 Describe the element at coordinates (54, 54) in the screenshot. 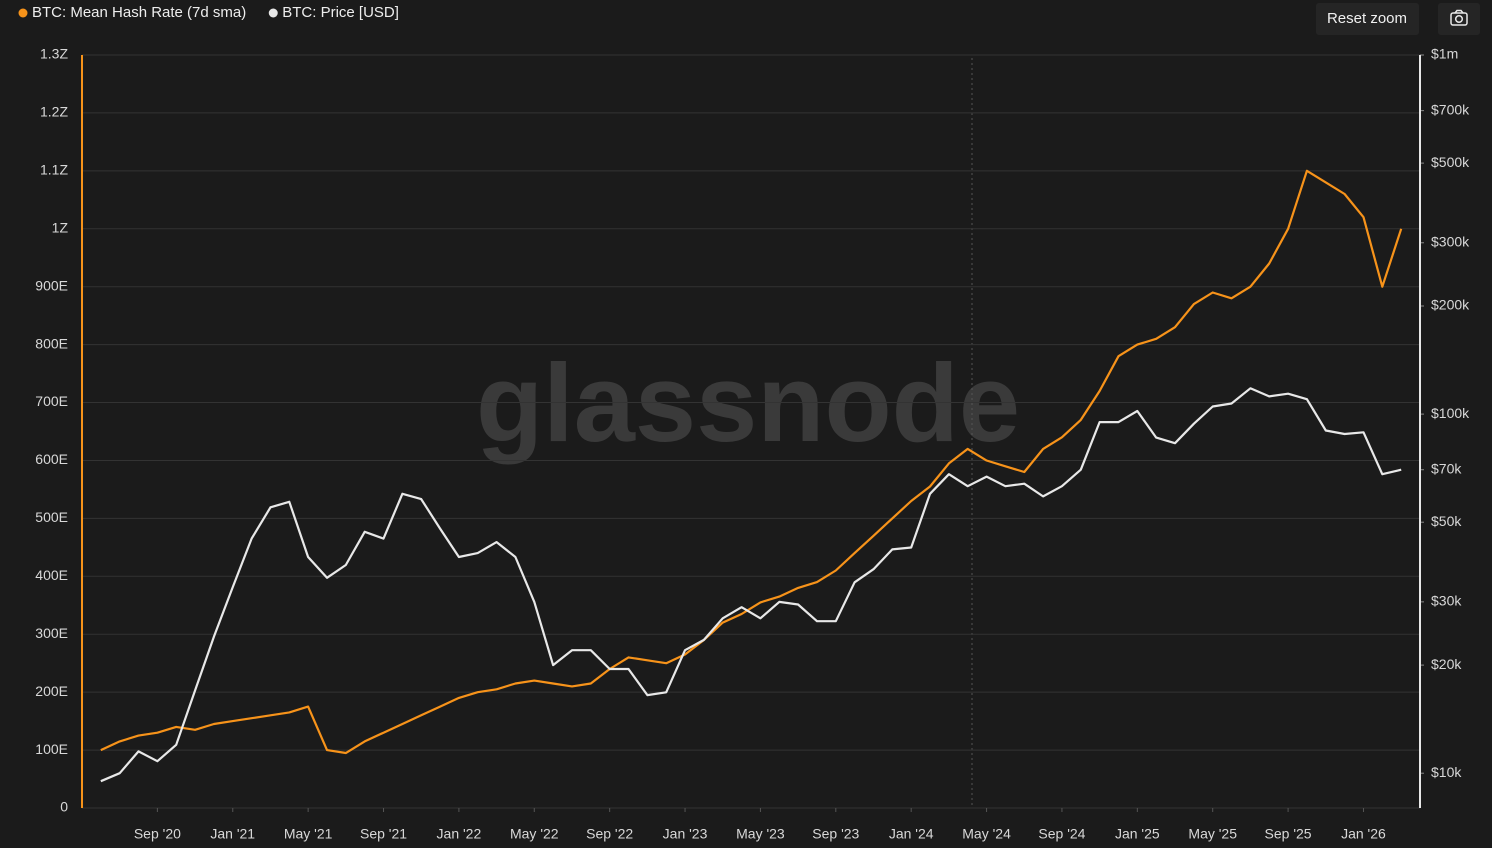

I see `y-tick-label: 1.3Z` at that location.